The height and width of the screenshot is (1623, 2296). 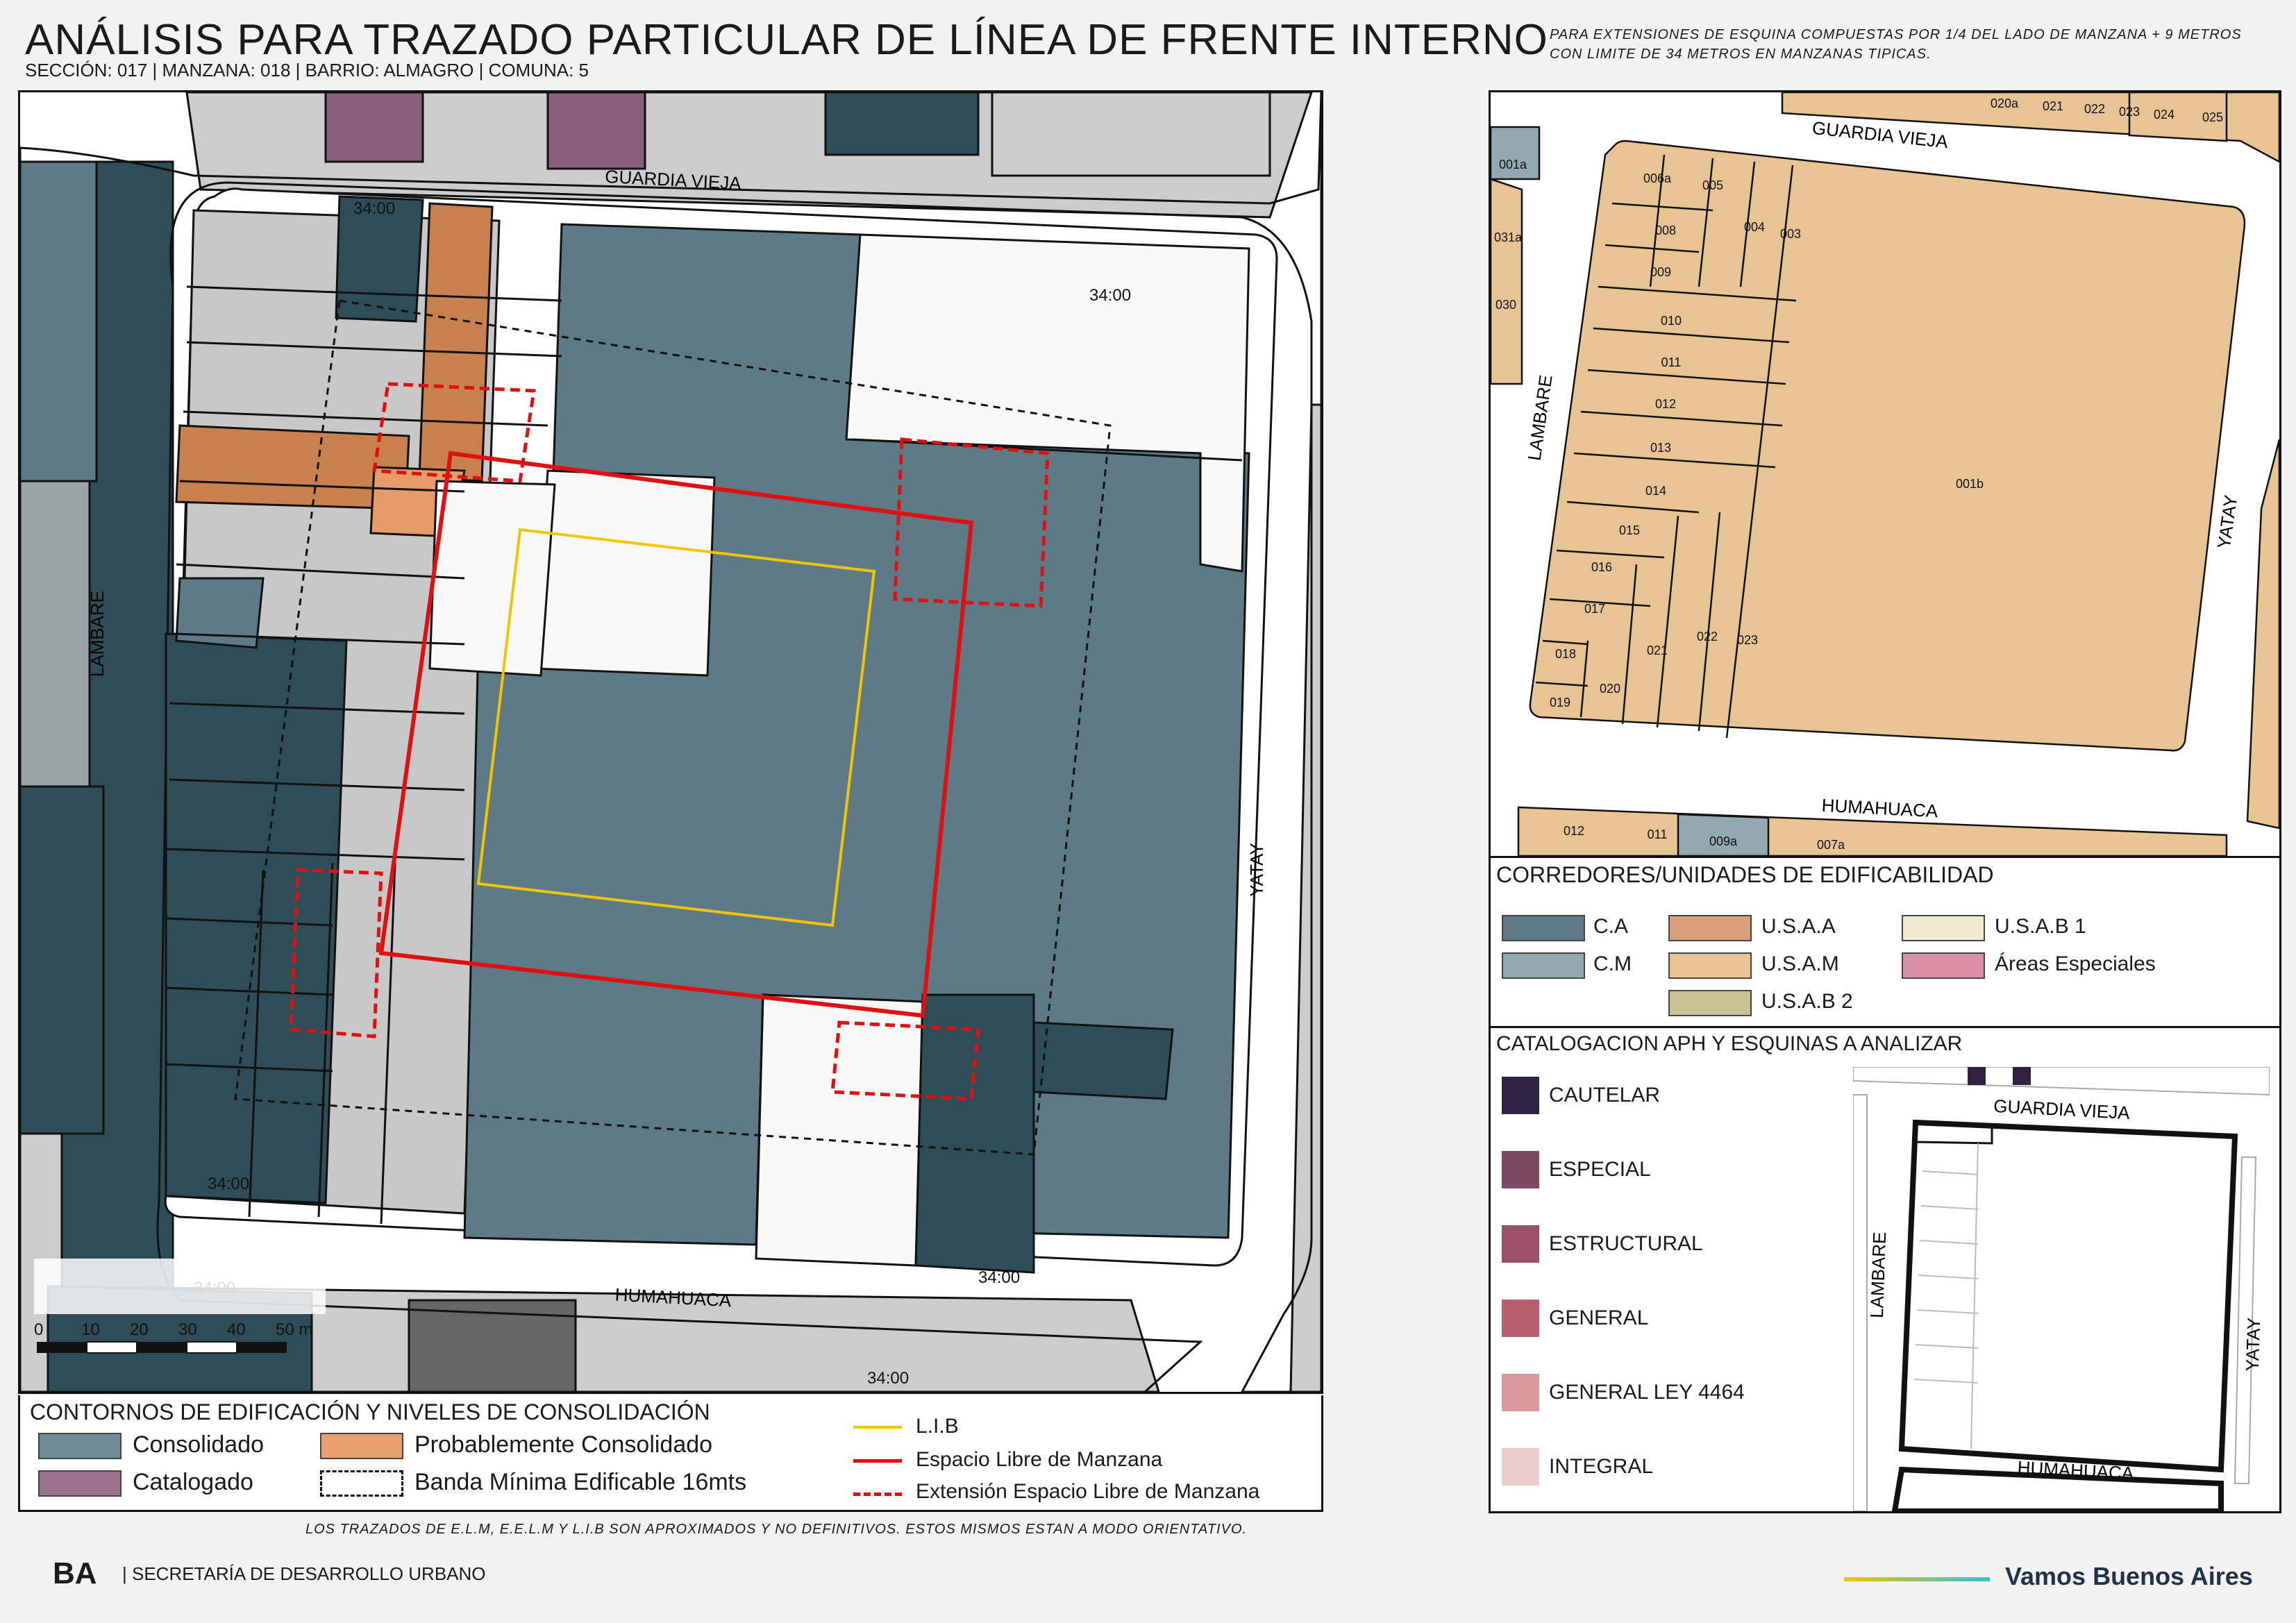 What do you see at coordinates (2164, 114) in the screenshot?
I see `parcel-label: 024` at bounding box center [2164, 114].